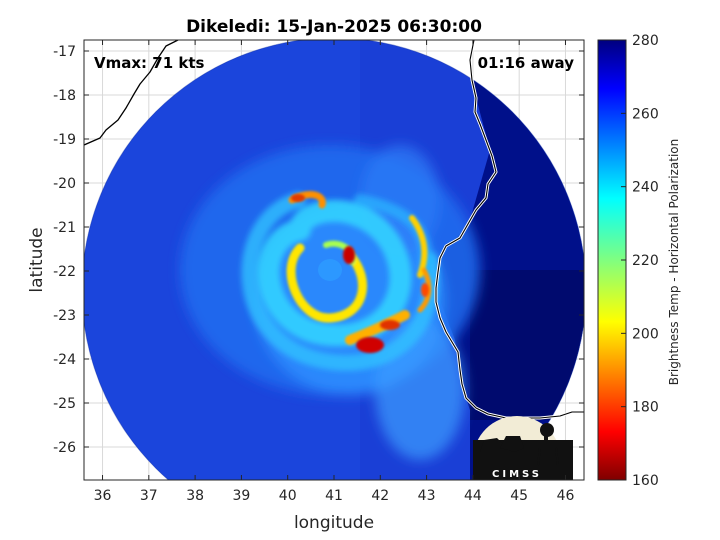  I want to click on vmax-annotation: Vmax: 71 kts, so click(149, 63).